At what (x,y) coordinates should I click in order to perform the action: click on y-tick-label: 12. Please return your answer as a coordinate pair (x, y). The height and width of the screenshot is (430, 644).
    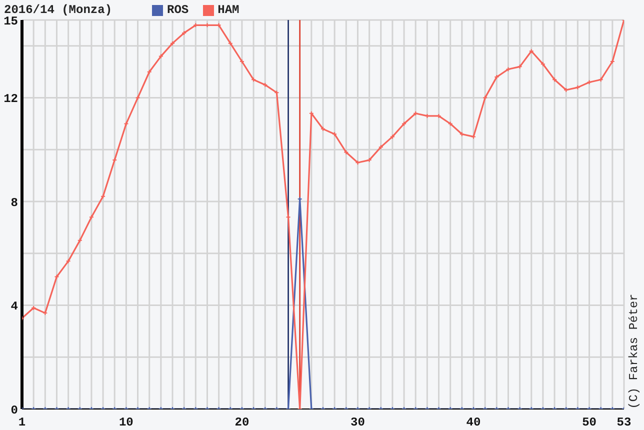
    Looking at the image, I should click on (11, 99).